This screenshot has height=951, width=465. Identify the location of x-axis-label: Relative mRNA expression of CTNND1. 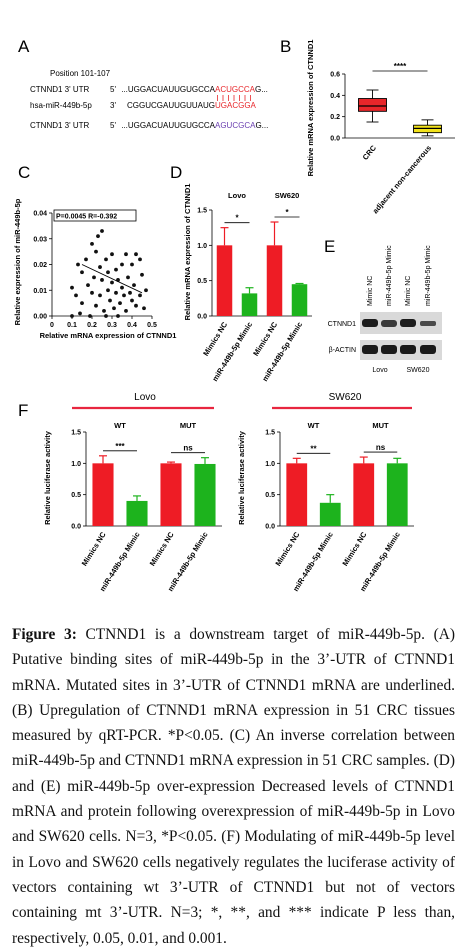
(108, 335).